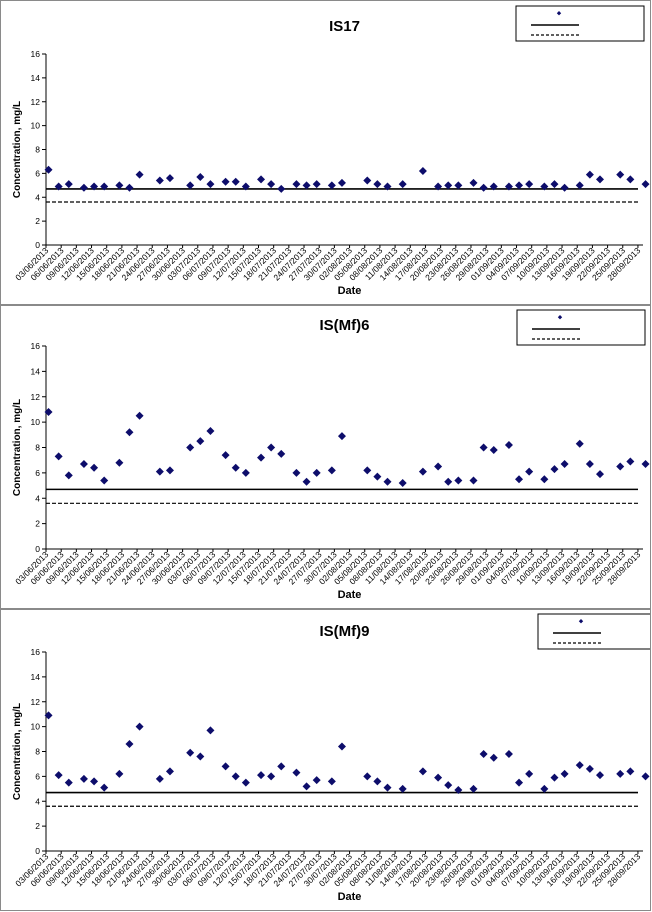 This screenshot has width=652, height=912. I want to click on y-axis-label: Concentration, mg/L, so click(17, 751).